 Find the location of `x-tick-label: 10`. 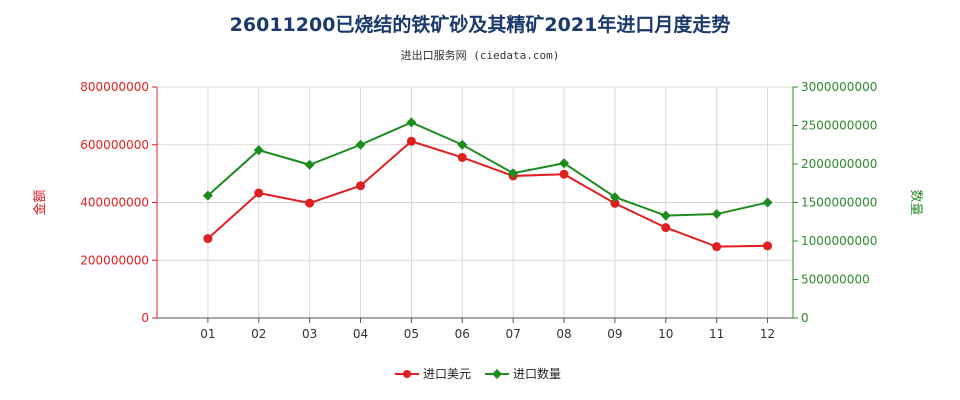

x-tick-label: 10 is located at coordinates (665, 334).